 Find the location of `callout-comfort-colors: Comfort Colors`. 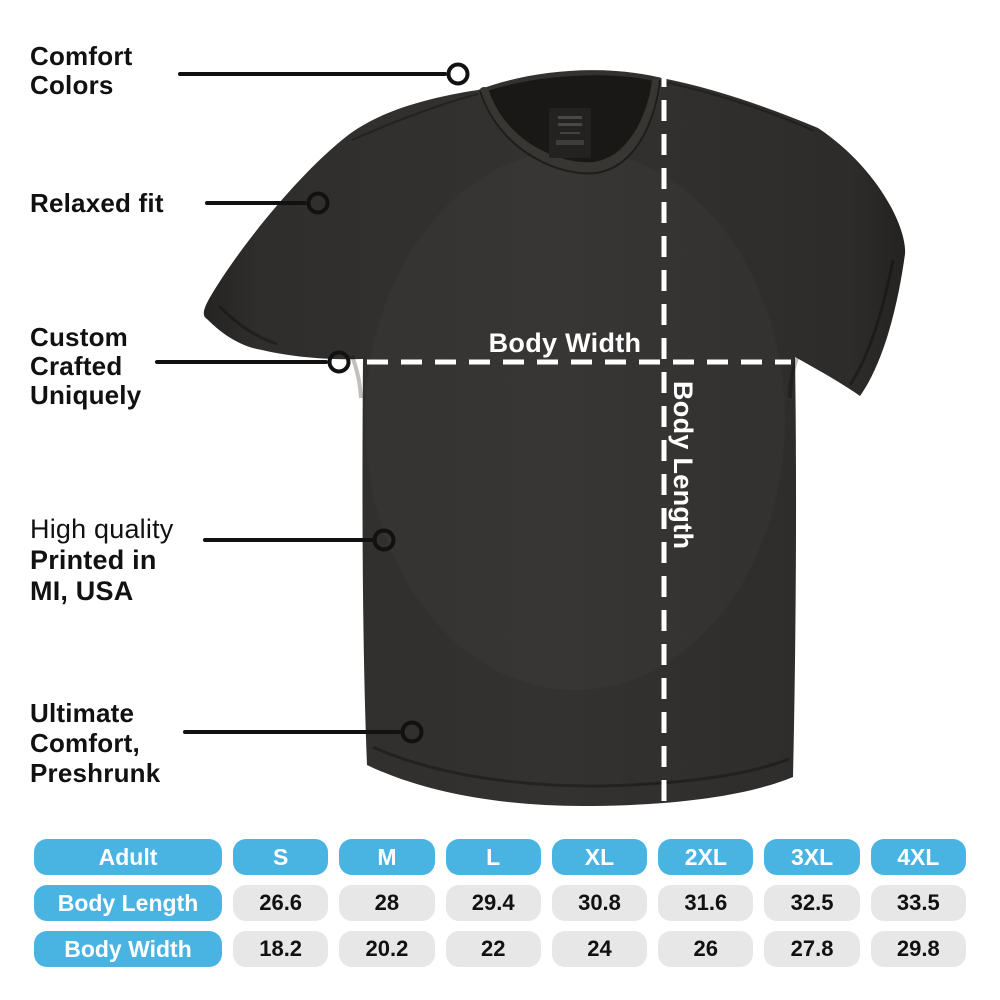

callout-comfort-colors: Comfort Colors is located at coordinates (81, 71).